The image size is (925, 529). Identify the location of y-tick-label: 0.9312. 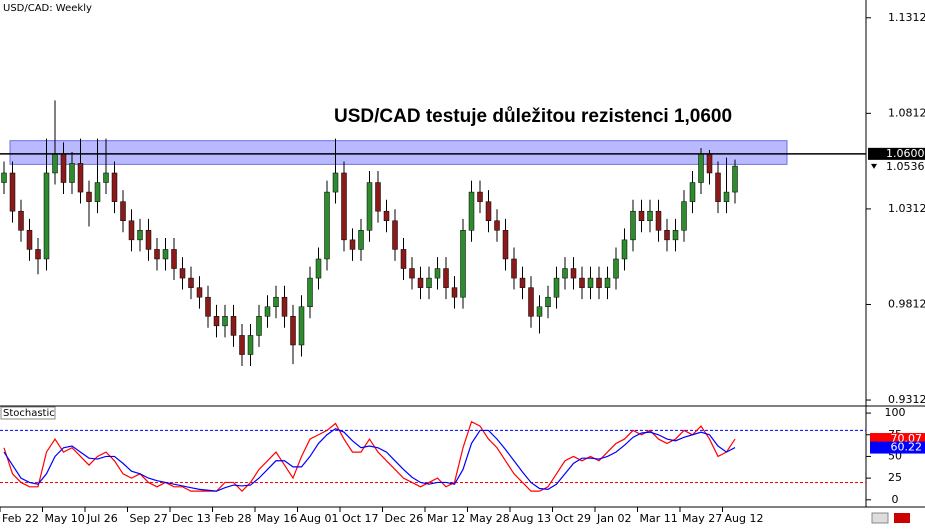
(906, 399).